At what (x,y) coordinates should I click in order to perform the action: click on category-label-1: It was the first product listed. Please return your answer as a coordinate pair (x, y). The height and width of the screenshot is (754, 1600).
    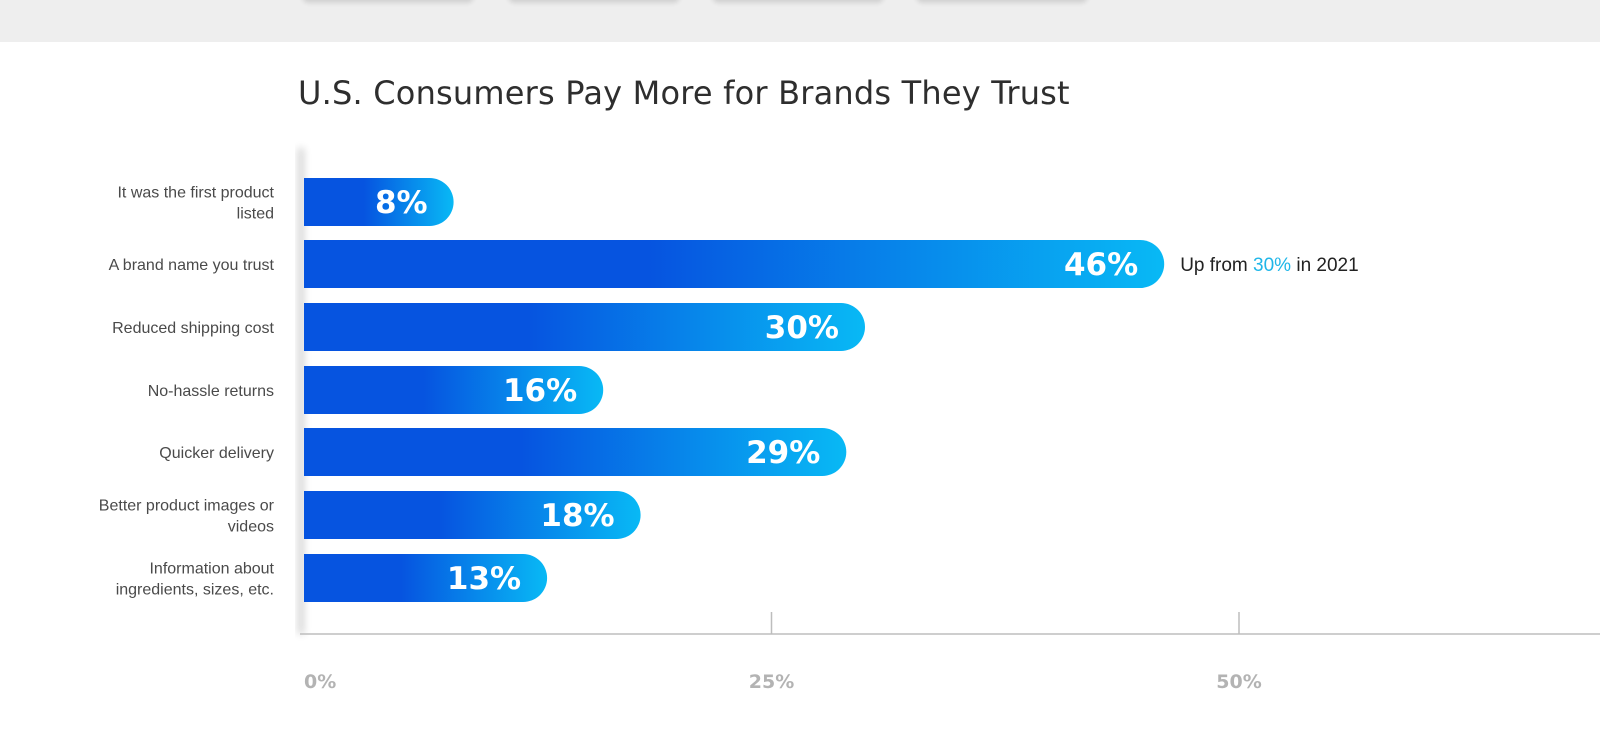
    Looking at the image, I should click on (195, 204).